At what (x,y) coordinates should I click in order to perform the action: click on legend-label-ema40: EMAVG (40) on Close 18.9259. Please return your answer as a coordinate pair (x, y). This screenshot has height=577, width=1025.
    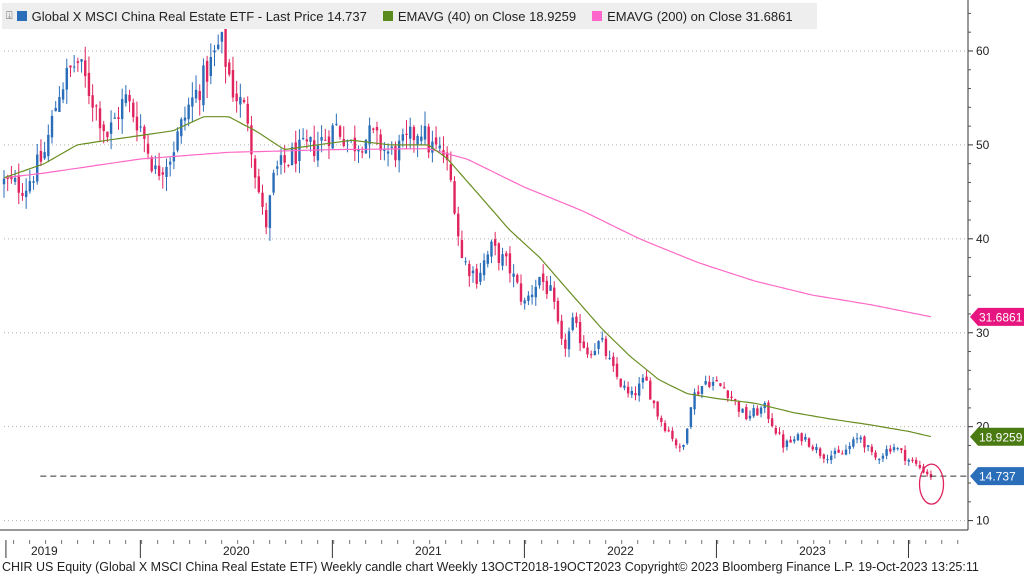
    Looking at the image, I should click on (487, 16).